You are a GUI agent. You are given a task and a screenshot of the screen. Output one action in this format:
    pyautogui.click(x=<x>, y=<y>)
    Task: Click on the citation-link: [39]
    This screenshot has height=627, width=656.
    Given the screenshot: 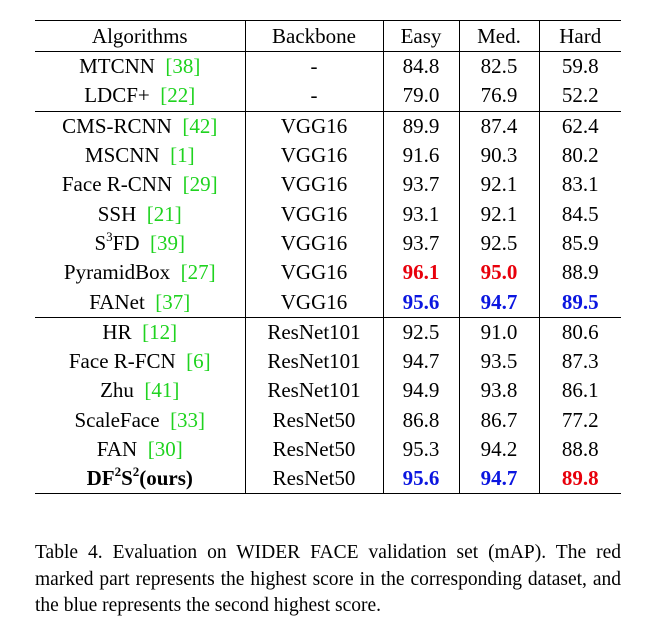 What is the action you would take?
    pyautogui.click(x=168, y=242)
    